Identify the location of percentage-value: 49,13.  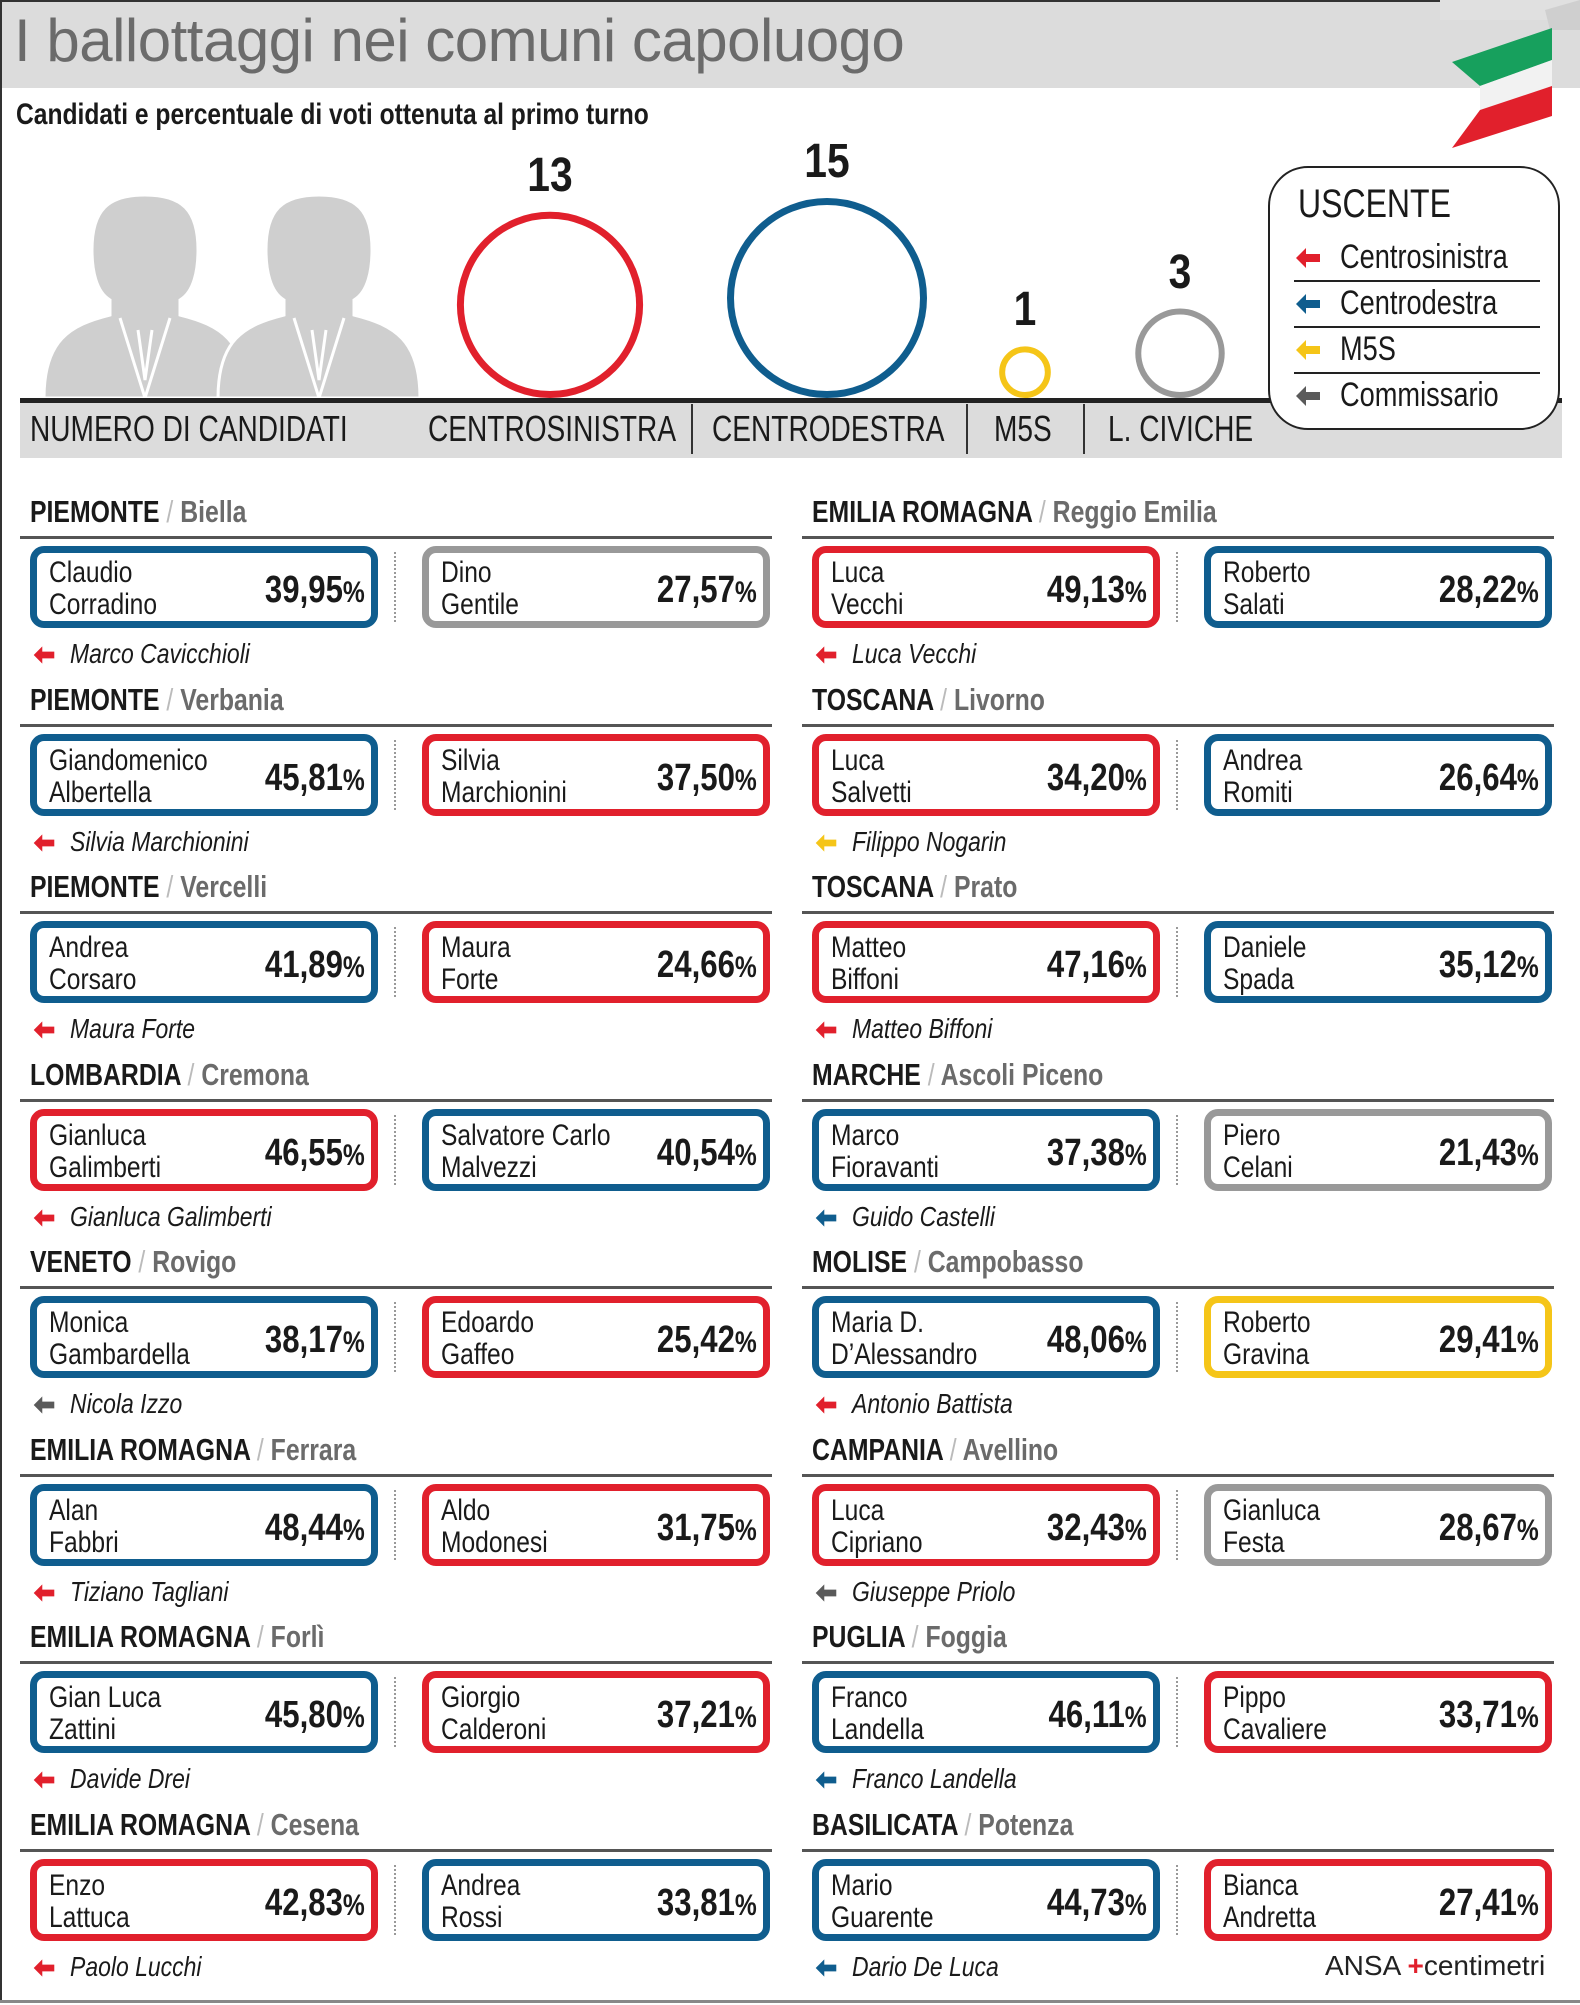
(1086, 590).